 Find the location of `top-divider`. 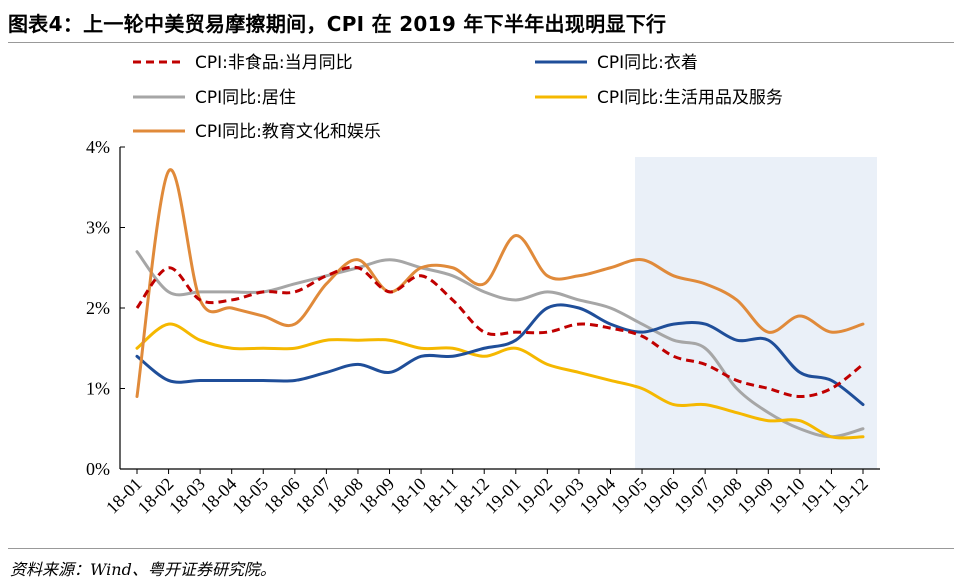

top-divider is located at coordinates (481, 42).